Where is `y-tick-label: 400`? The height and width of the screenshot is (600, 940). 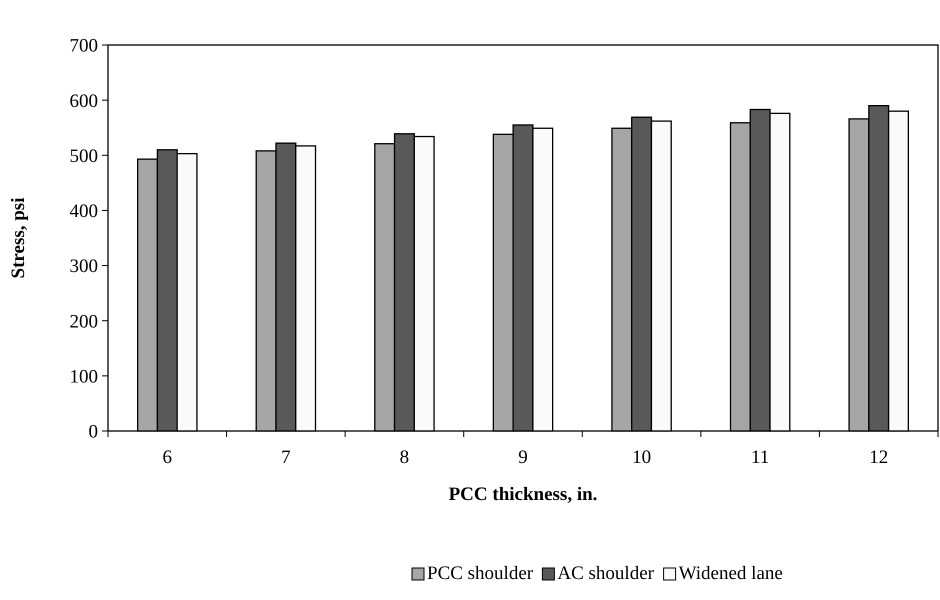 y-tick-label: 400 is located at coordinates (84, 211).